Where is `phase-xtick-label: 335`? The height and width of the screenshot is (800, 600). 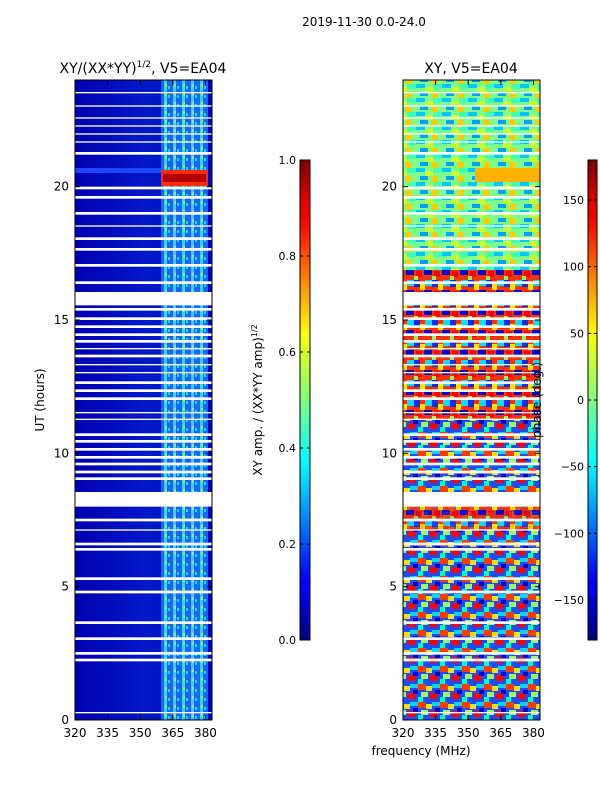 phase-xtick-label: 335 is located at coordinates (435, 733).